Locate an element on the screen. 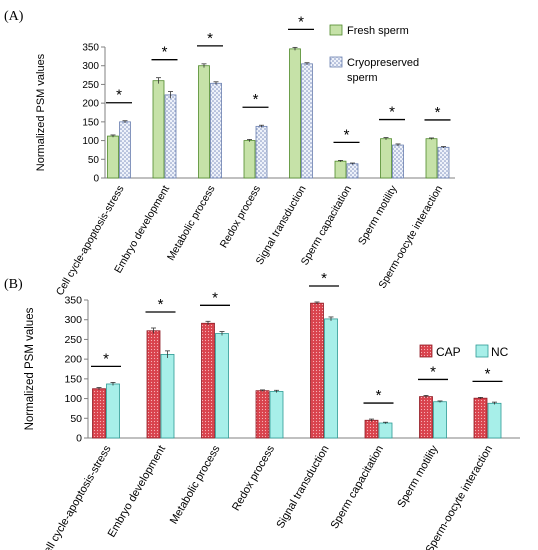 The height and width of the screenshot is (550, 538). legend-label: Cryopreserved sperm is located at coordinates (383, 70).